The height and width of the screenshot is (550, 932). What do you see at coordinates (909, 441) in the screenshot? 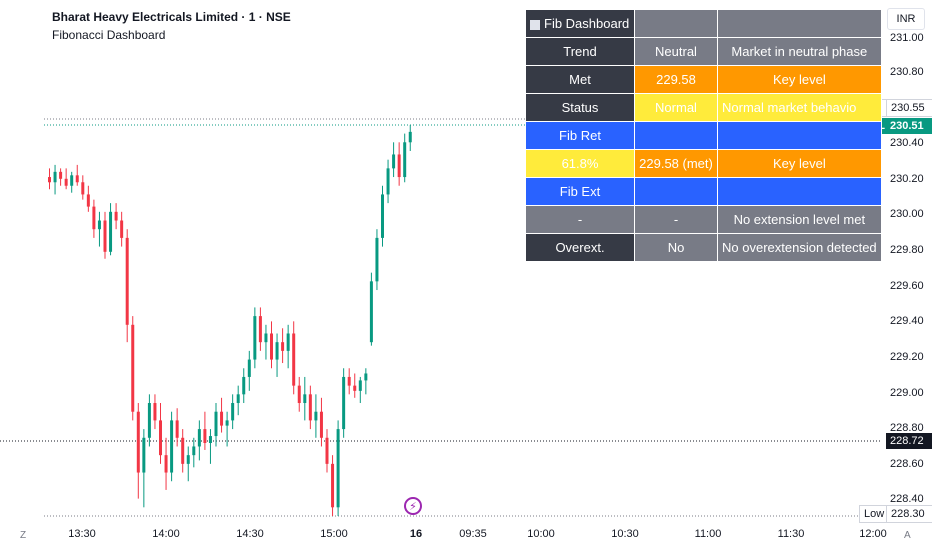
I see `level-price-tag: 228.72` at bounding box center [909, 441].